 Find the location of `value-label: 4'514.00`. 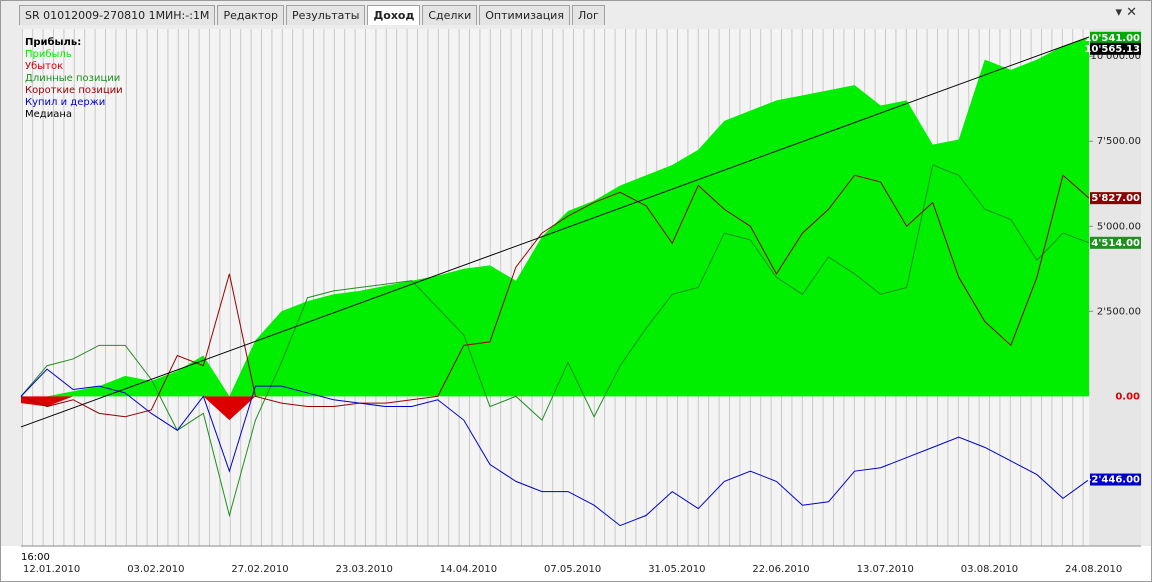

value-label: 4'514.00 is located at coordinates (1115, 243).